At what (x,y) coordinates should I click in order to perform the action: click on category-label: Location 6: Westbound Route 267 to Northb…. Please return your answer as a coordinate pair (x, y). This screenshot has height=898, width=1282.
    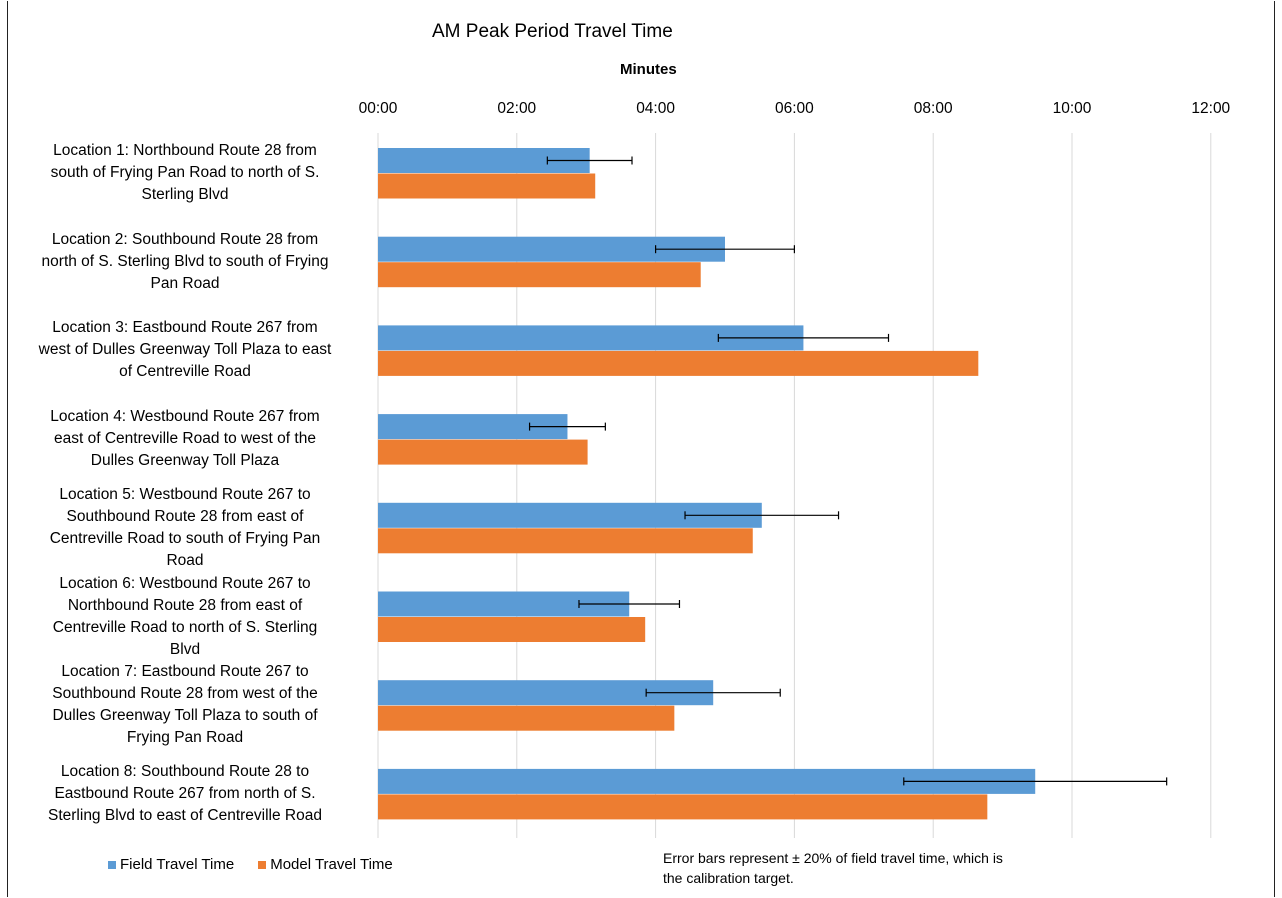
    Looking at the image, I should click on (185, 617).